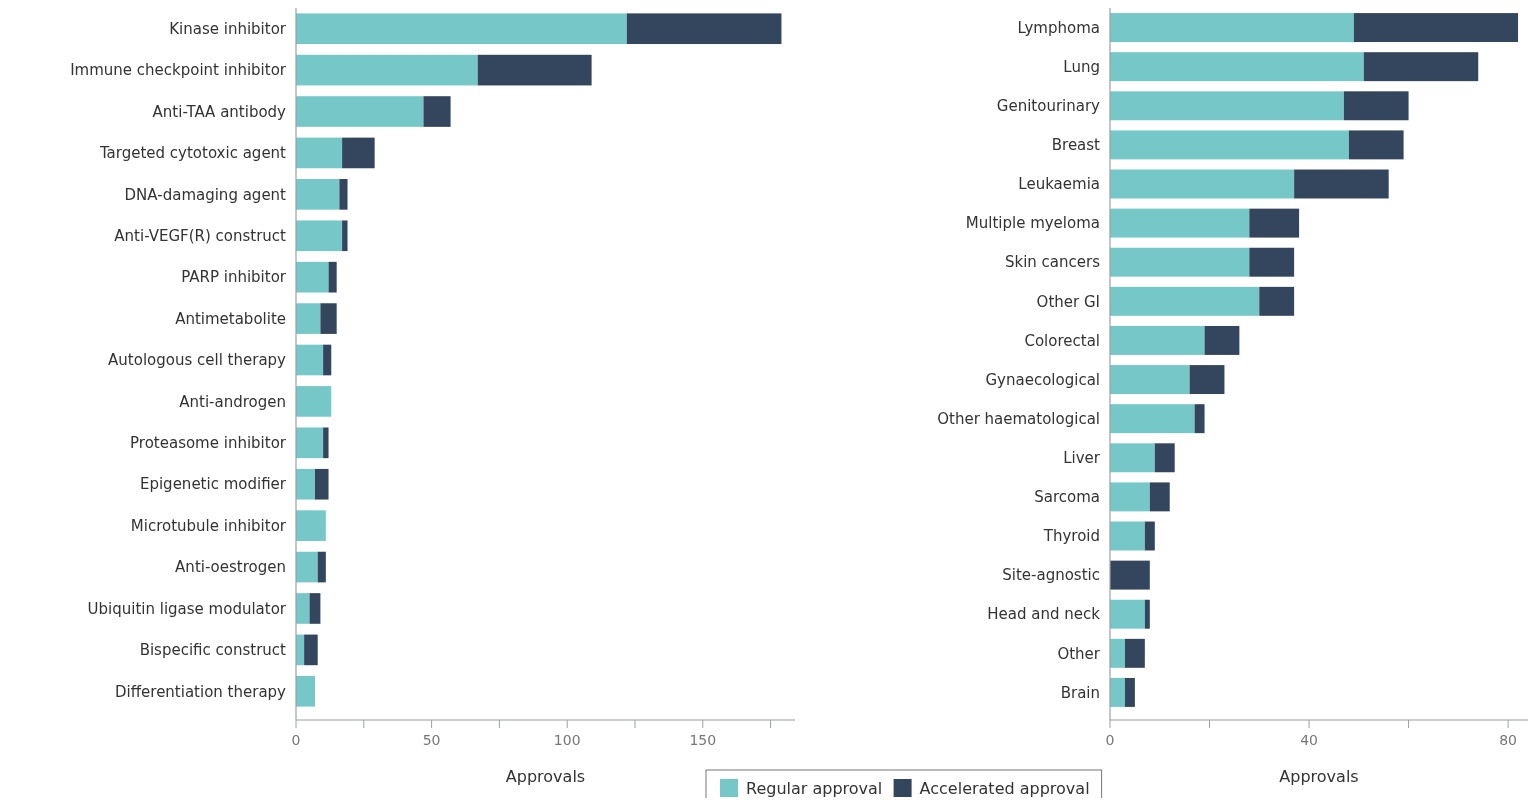 The image size is (1537, 812). What do you see at coordinates (703, 740) in the screenshot?
I see `x-tick-label: 150` at bounding box center [703, 740].